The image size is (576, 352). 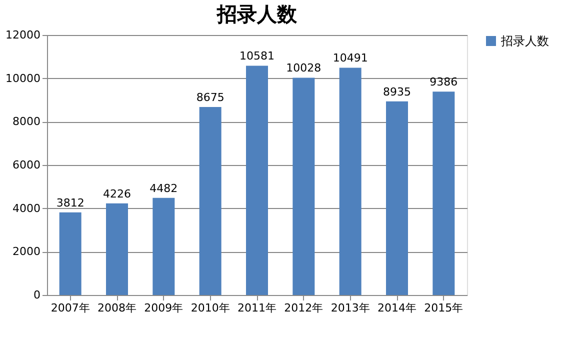 What do you see at coordinates (23, 78) in the screenshot?
I see `y-tick-label: 10000` at bounding box center [23, 78].